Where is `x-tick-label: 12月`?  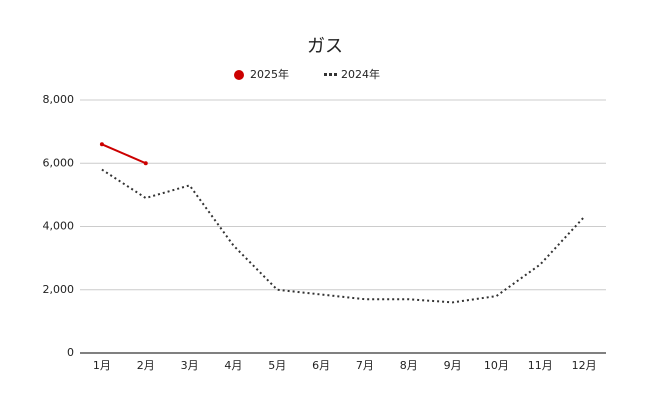 x-tick-label: 12月 is located at coordinates (584, 365).